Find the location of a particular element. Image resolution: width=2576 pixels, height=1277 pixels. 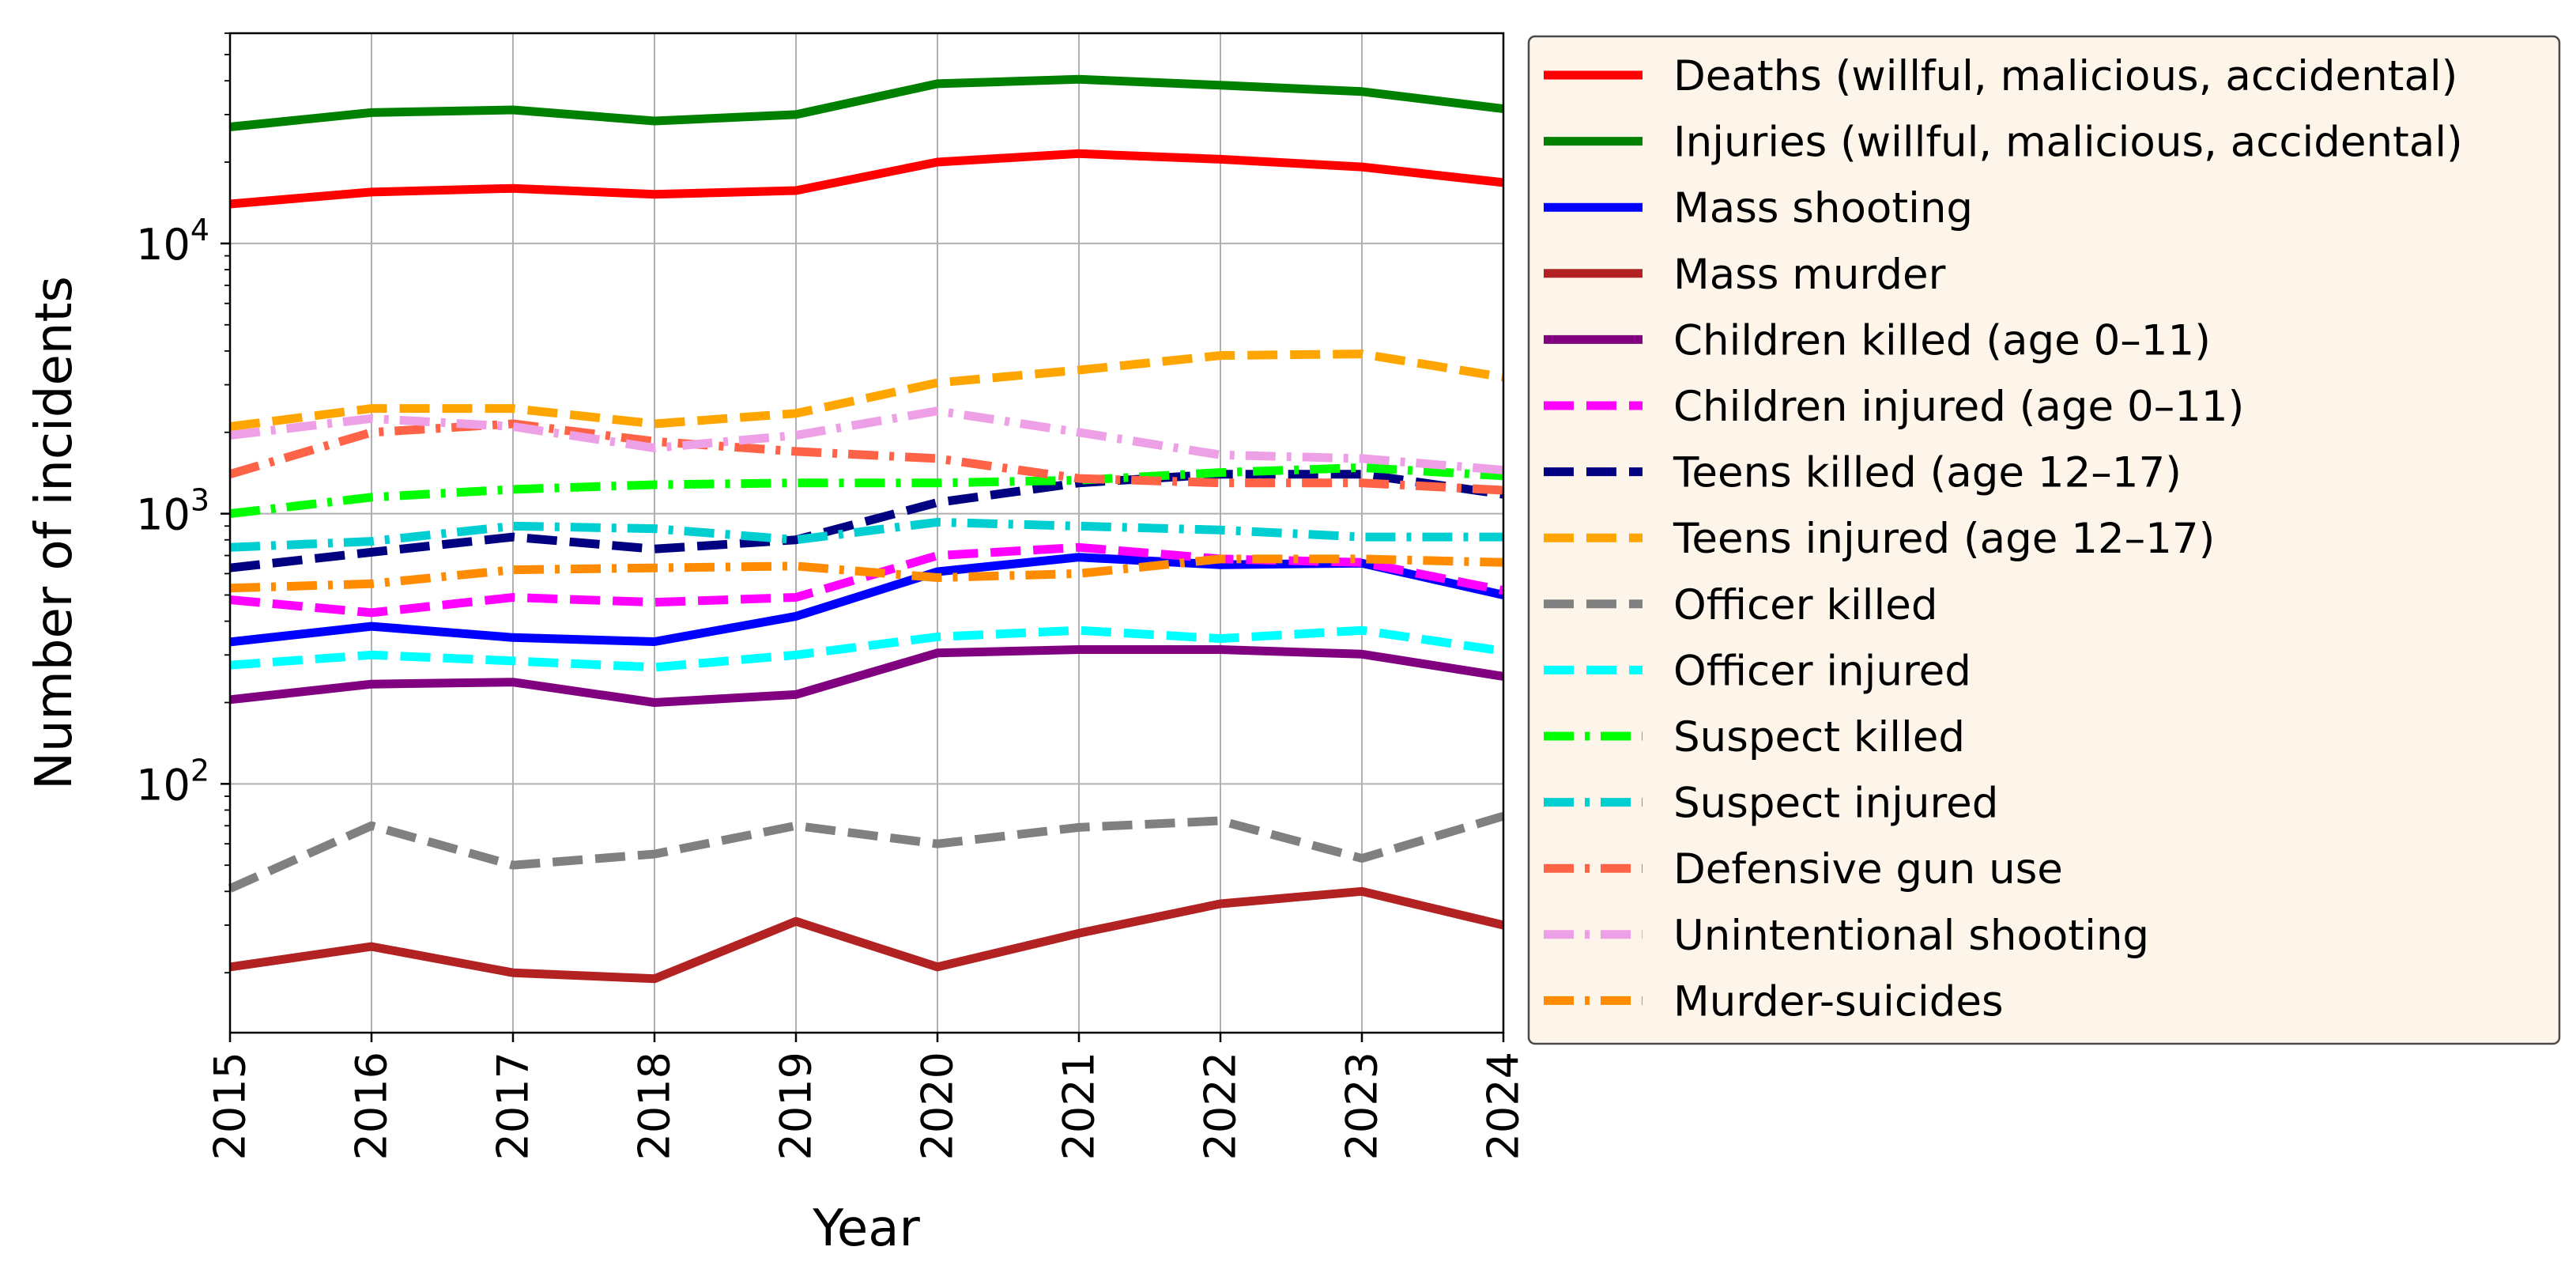

legend-item: Teens injured (age 12–17) is located at coordinates (1879, 539).